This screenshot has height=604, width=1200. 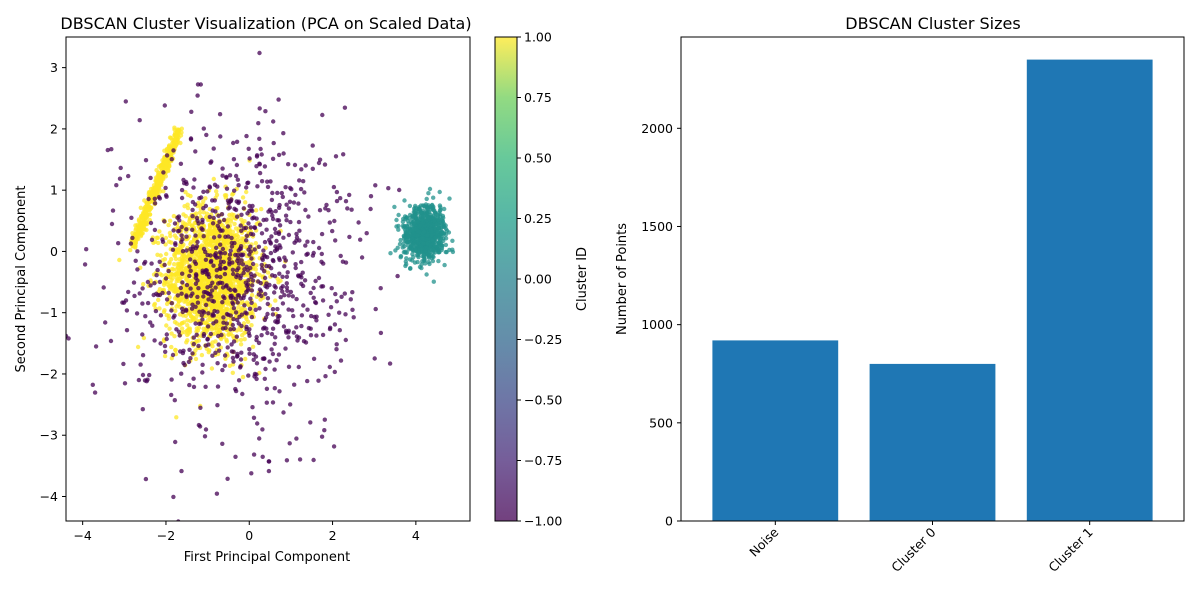 I want to click on colorbar-label: Cluster ID, so click(x=582, y=279).